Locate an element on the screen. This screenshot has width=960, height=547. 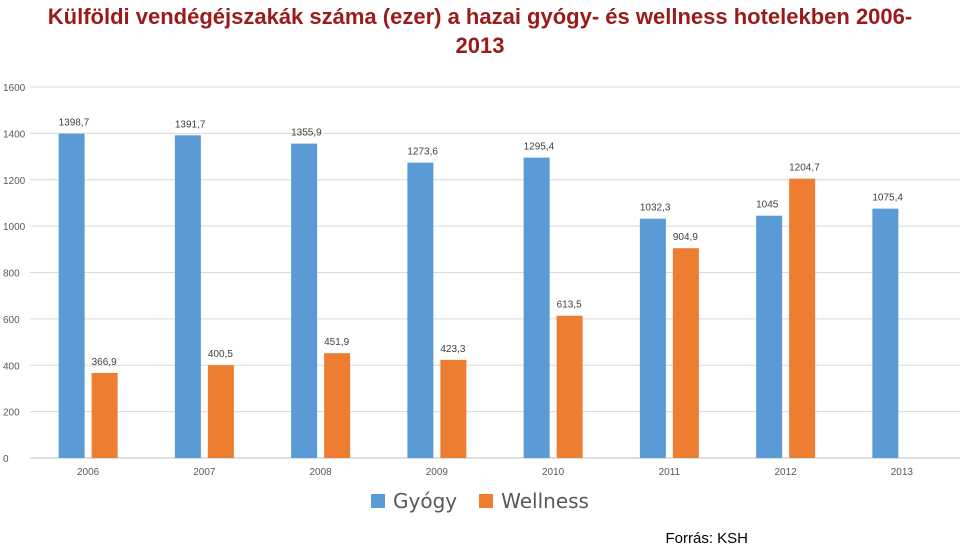
y-tick-label: 0 is located at coordinates (6, 459).